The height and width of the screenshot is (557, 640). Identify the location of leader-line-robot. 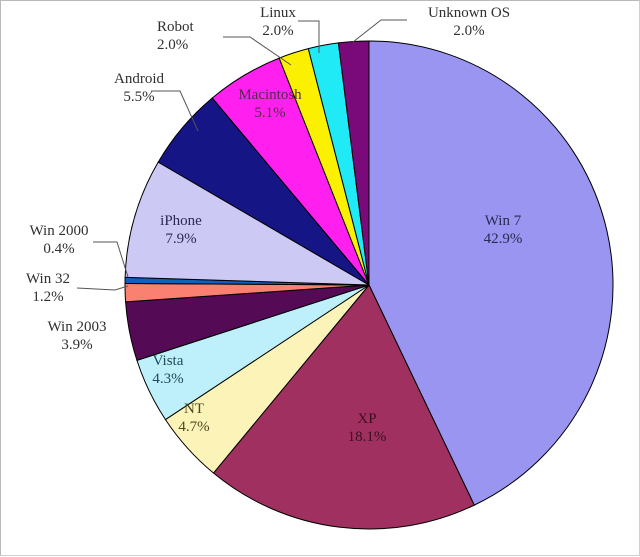
(257, 51).